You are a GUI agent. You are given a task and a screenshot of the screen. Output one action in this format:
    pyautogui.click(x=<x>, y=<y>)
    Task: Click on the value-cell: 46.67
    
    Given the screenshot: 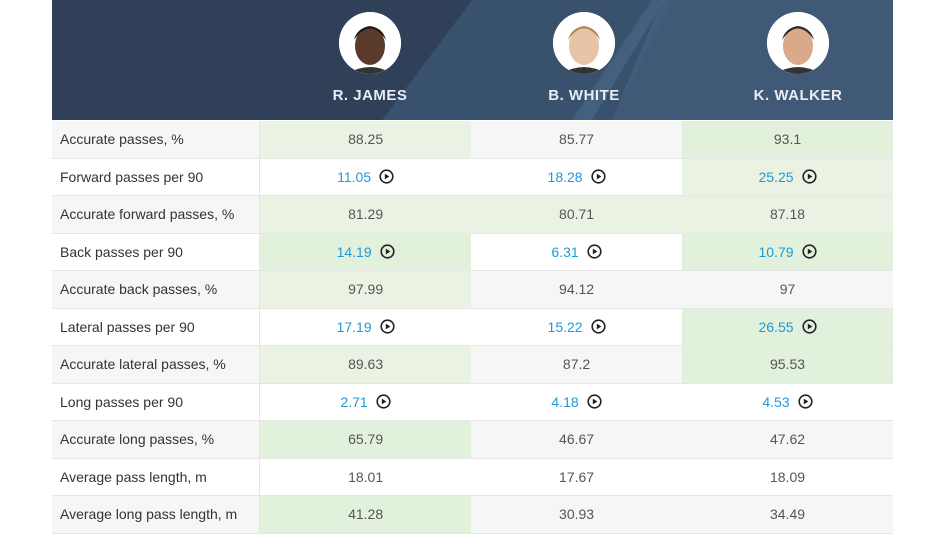 What is the action you would take?
    pyautogui.click(x=576, y=439)
    